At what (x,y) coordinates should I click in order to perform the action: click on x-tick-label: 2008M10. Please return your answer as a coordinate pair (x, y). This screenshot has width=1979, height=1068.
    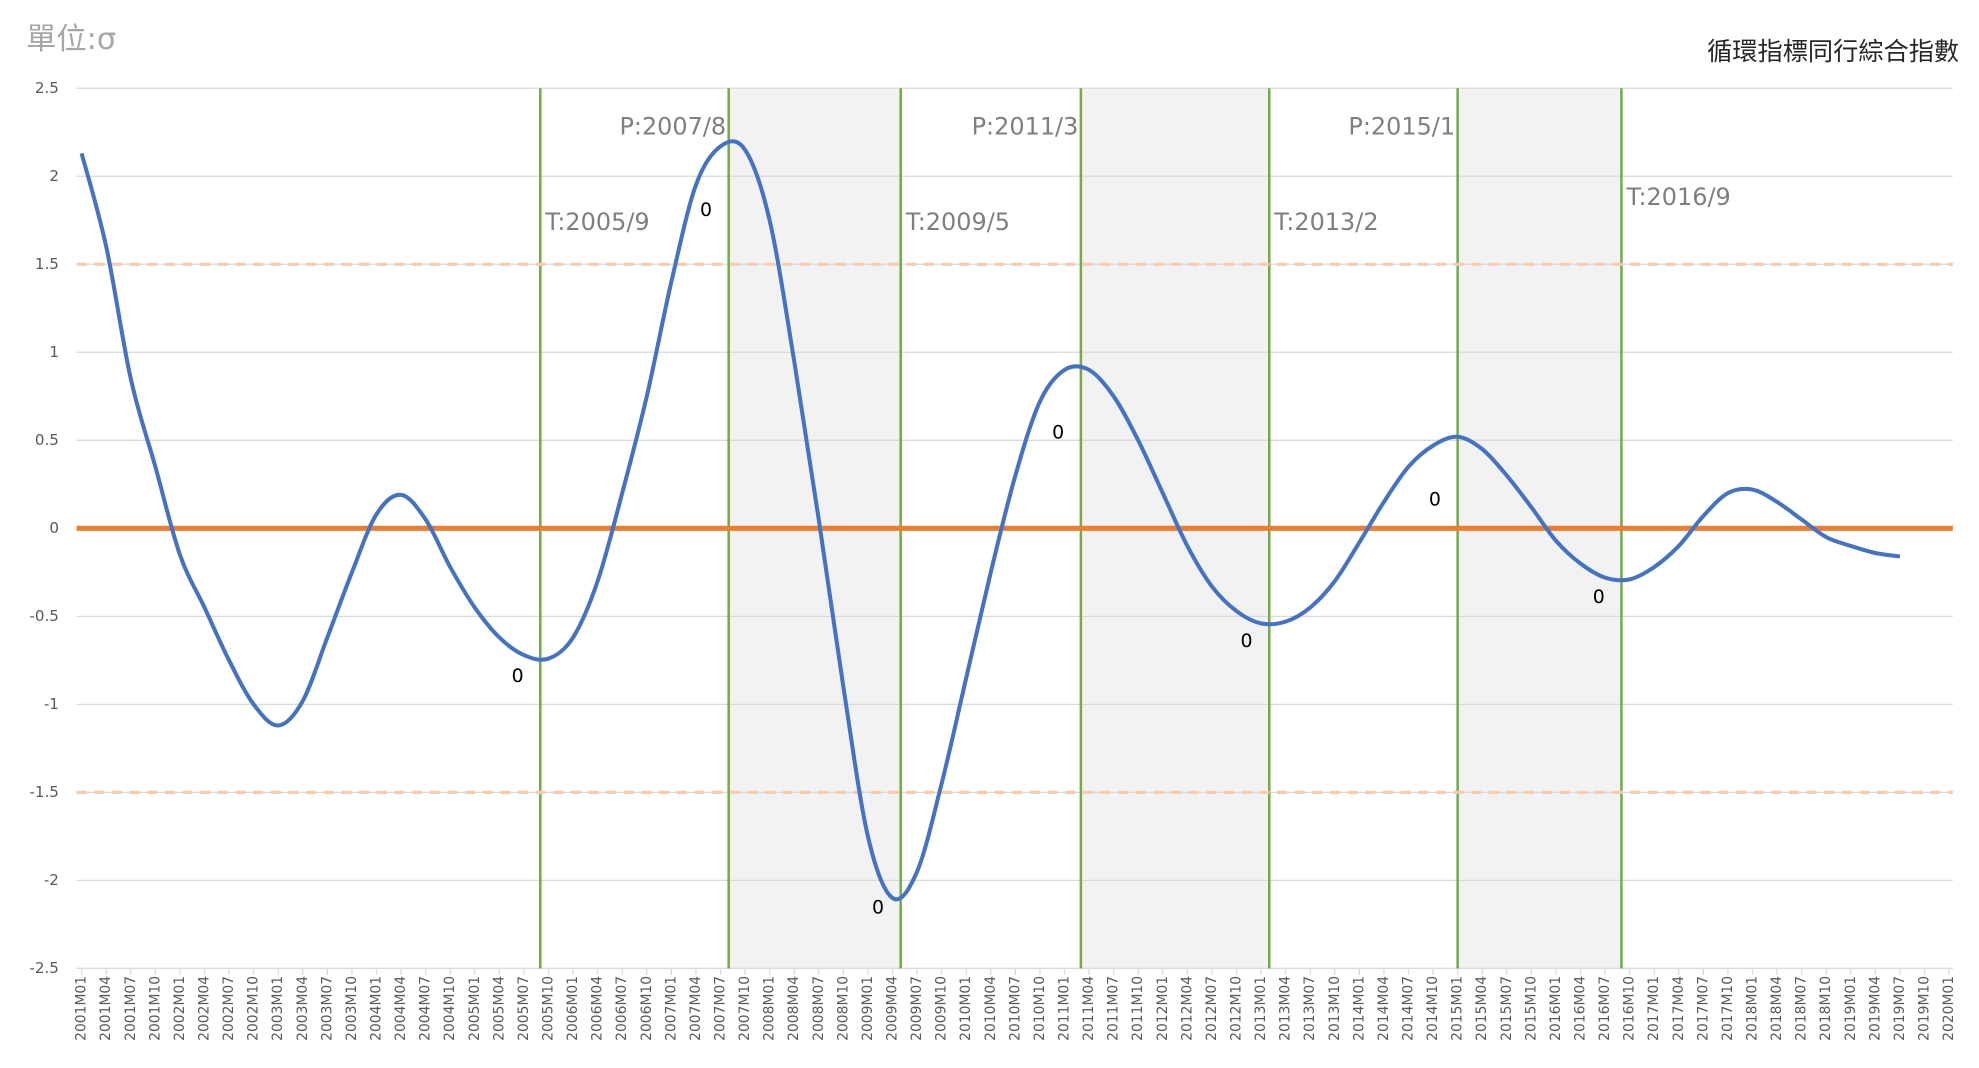
    Looking at the image, I should click on (843, 1008).